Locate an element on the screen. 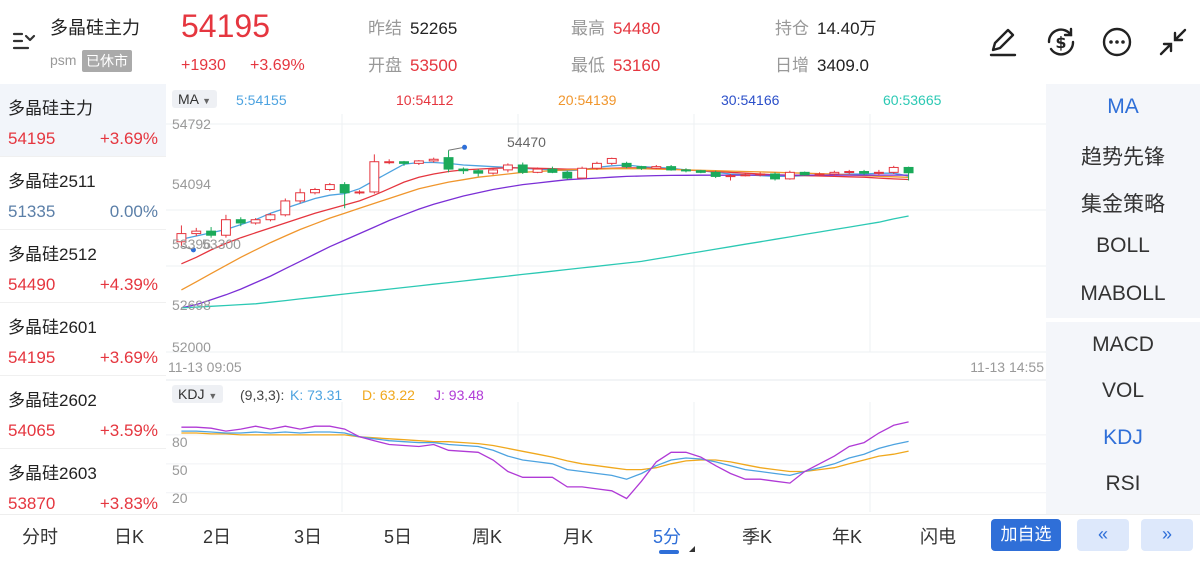  contract-item-2511: 多晶硅2511 51335 0.00% is located at coordinates (83, 193).